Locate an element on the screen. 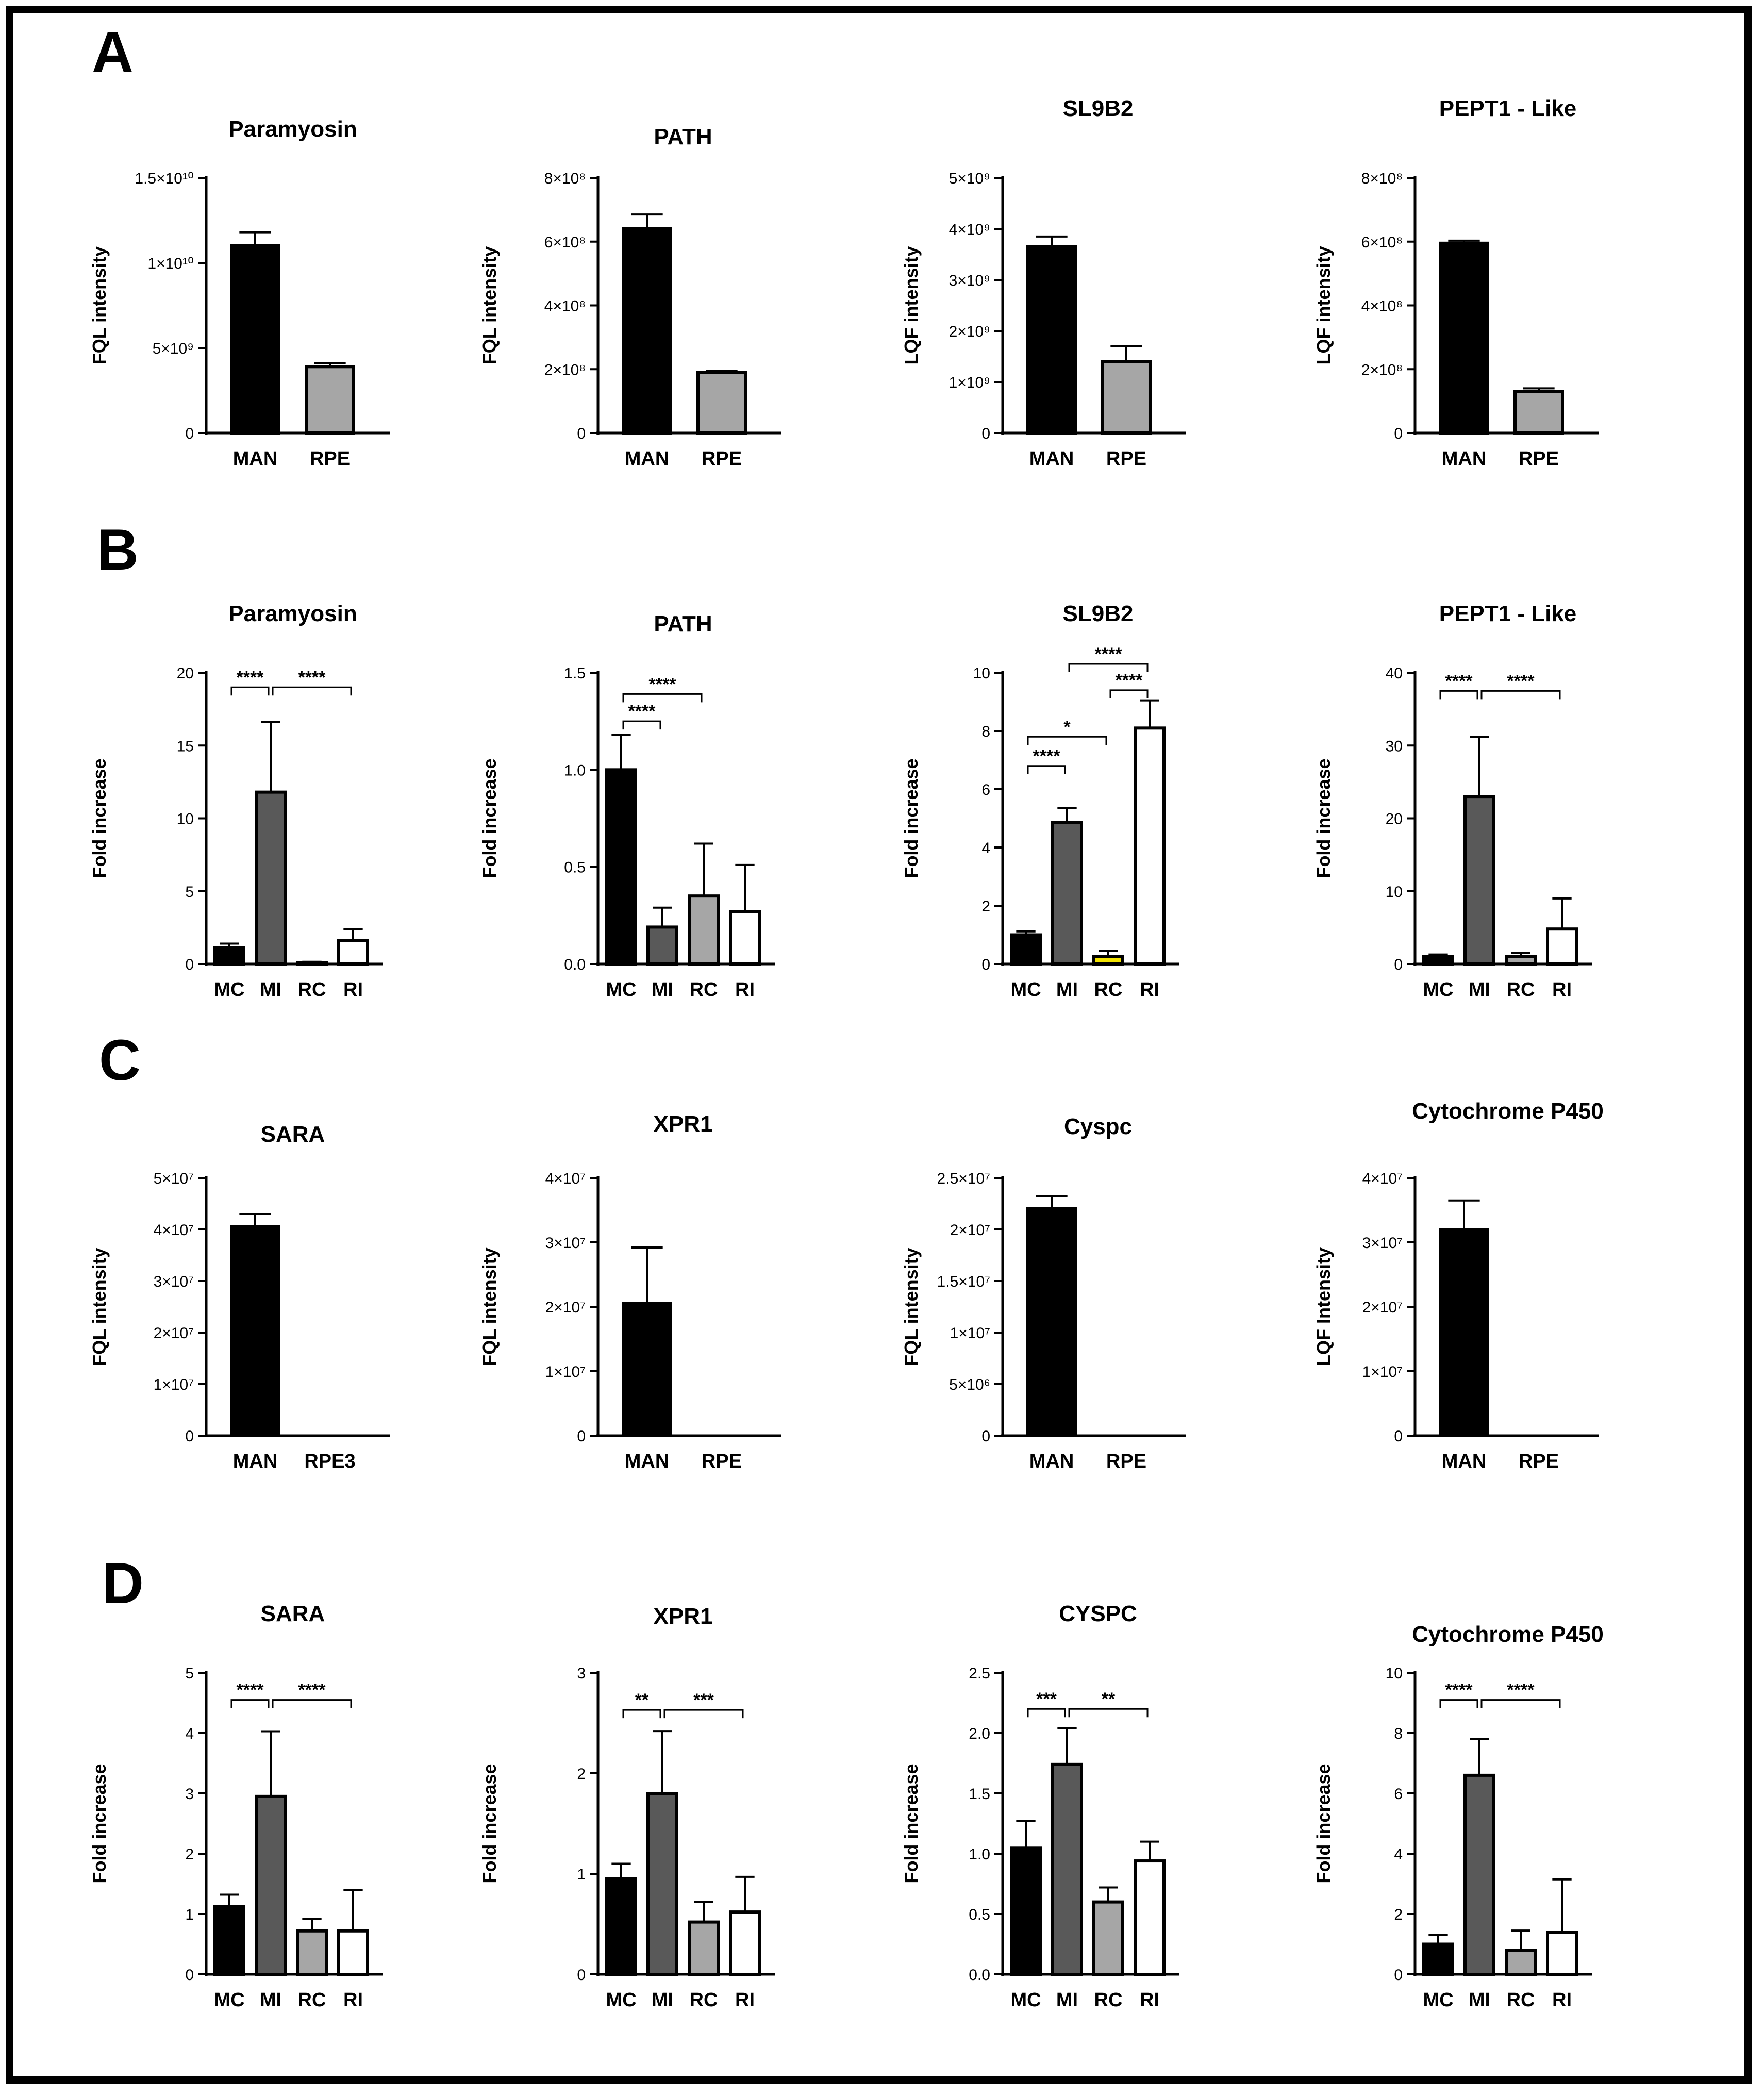 This screenshot has height=2096, width=1764. y-tick-label: 2×10⁹ is located at coordinates (969, 331).